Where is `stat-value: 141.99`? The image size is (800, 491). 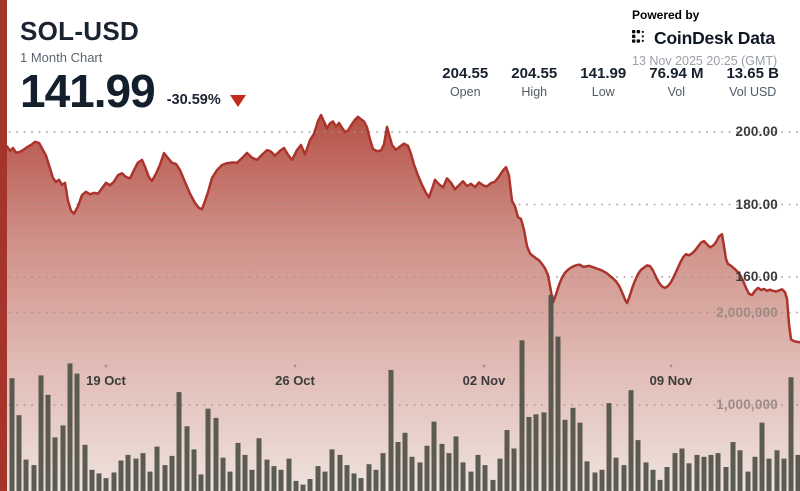
stat-value: 141.99 is located at coordinates (603, 73).